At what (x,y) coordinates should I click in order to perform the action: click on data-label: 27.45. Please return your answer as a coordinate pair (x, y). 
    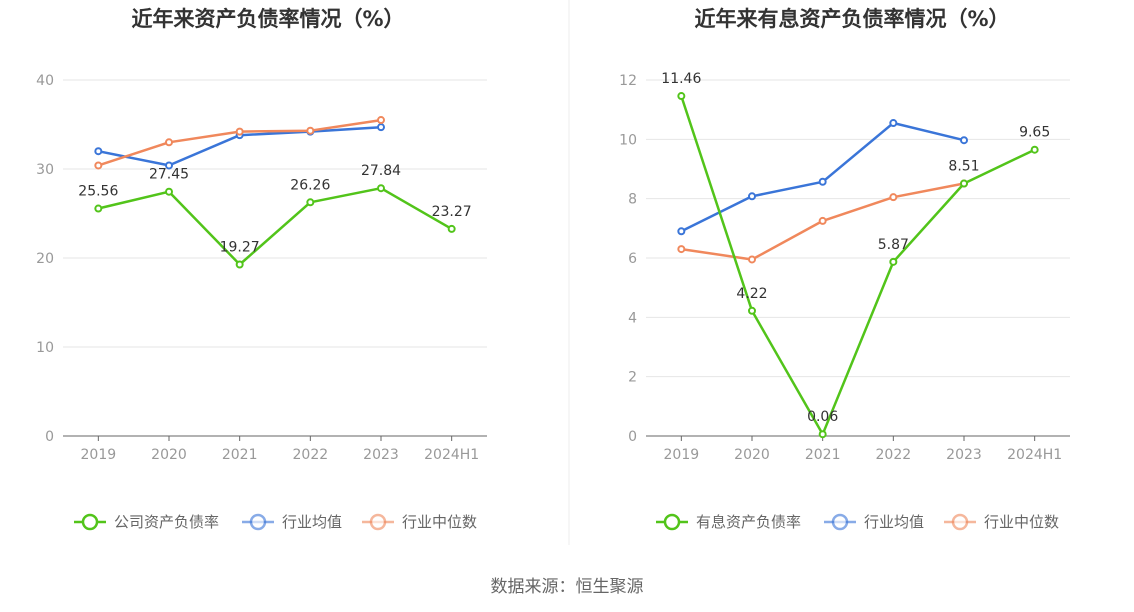
    Looking at the image, I should click on (169, 175).